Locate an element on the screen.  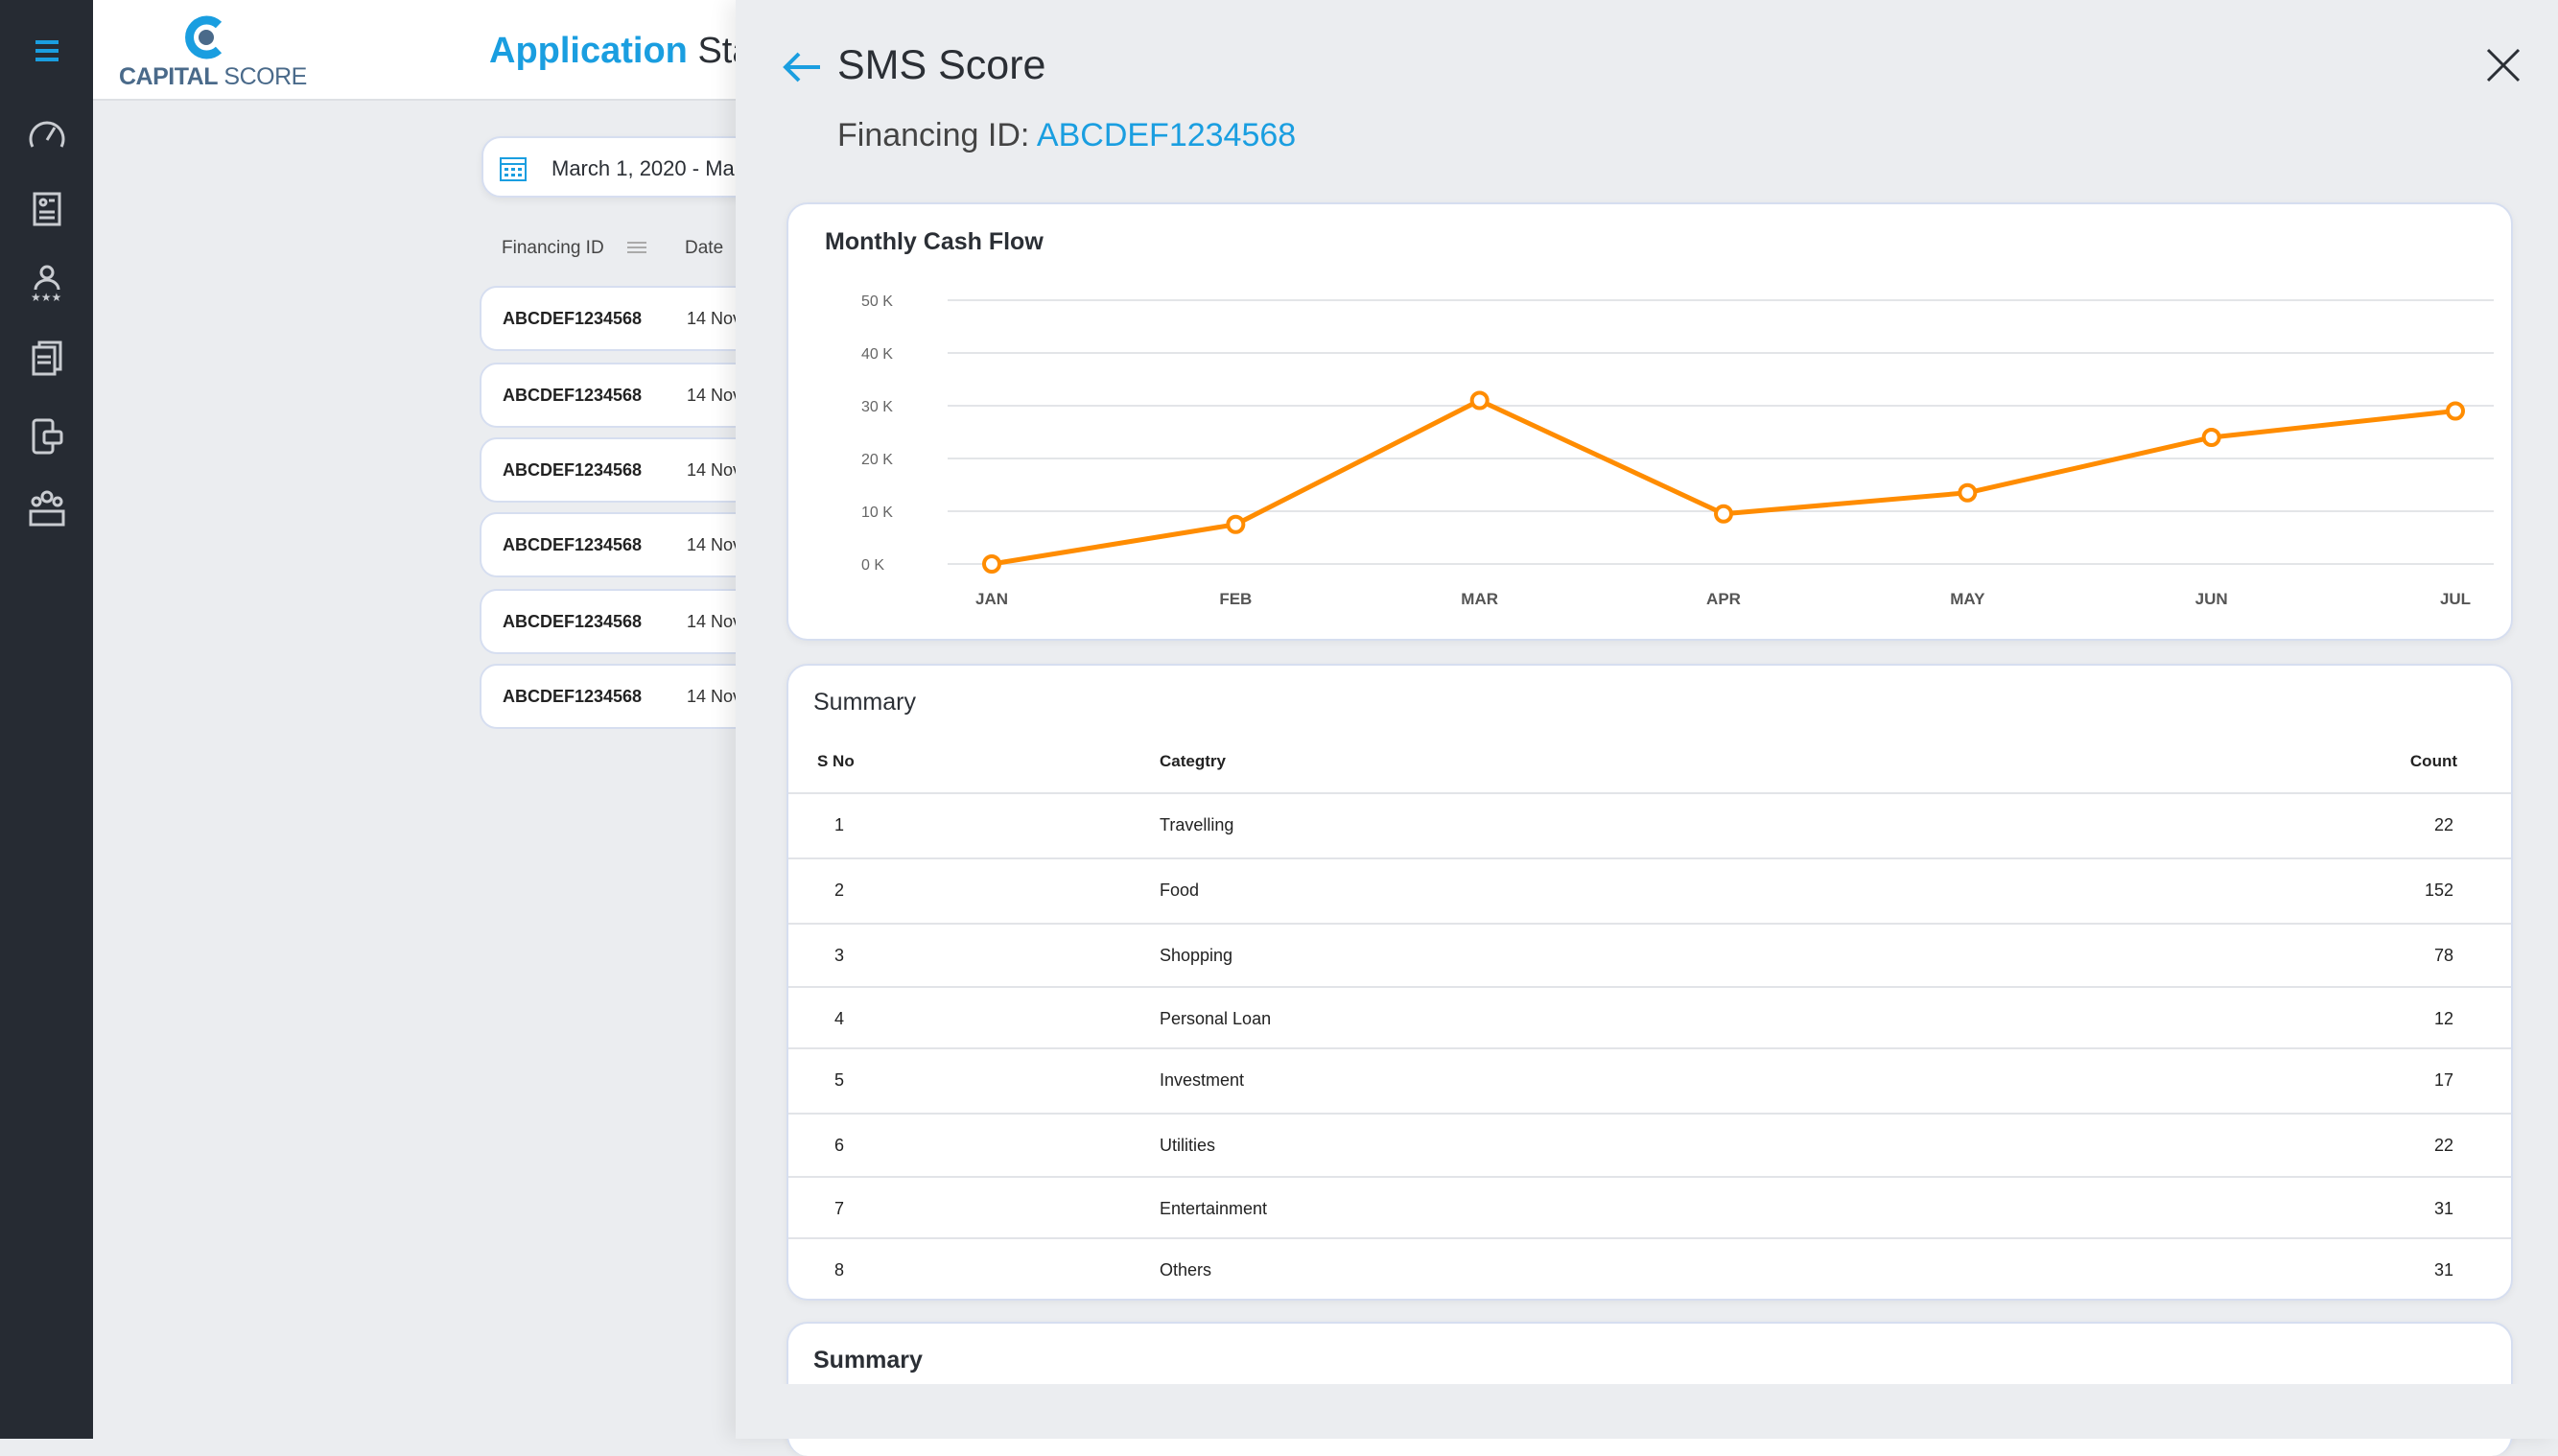
y-tick-label: 50 K is located at coordinates (877, 302).